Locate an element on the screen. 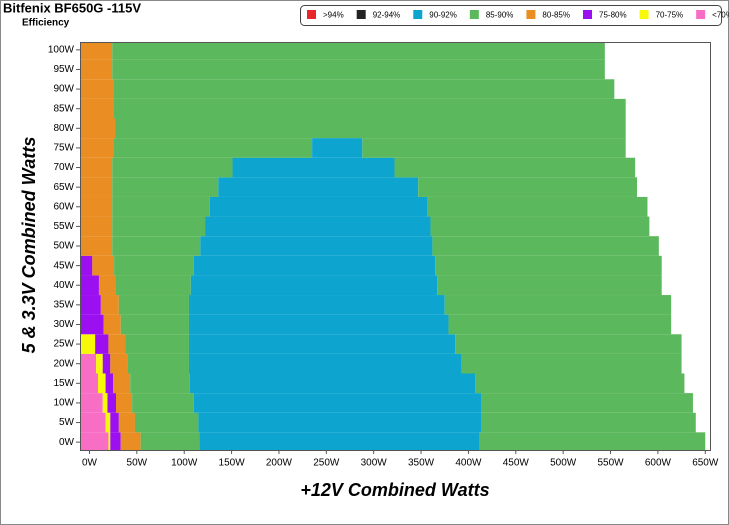 This screenshot has width=729, height=525. legend-box is located at coordinates (511, 15).